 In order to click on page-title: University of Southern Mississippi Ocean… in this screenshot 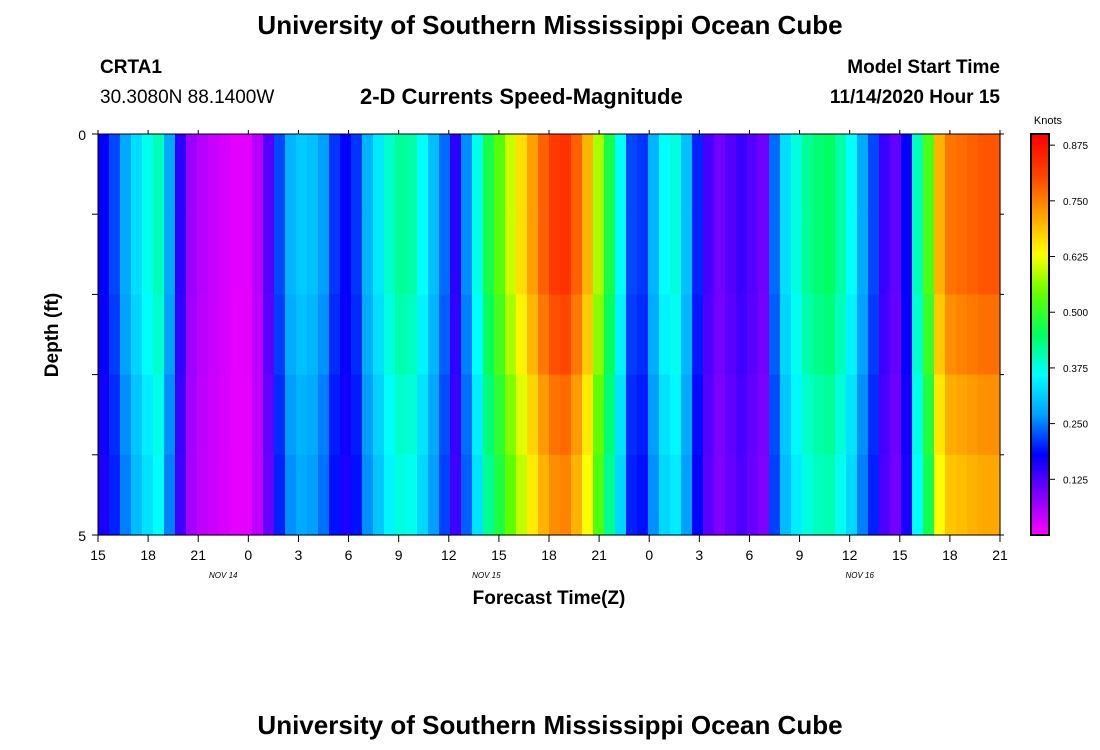, I will do `click(550, 25)`.